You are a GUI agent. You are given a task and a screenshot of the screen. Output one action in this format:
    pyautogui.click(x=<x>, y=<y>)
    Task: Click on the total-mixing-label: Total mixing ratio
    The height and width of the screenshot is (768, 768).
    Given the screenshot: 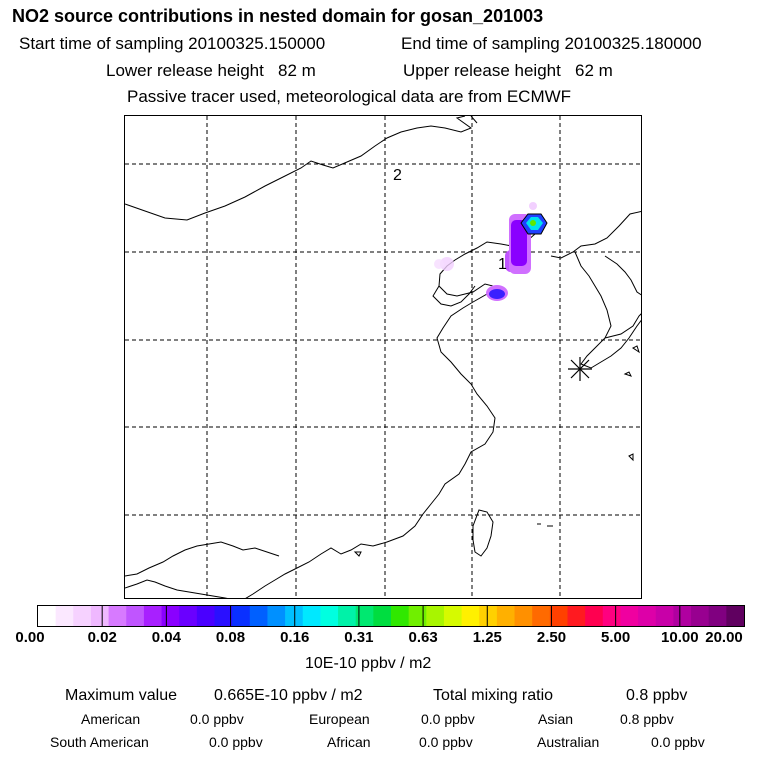 What is the action you would take?
    pyautogui.click(x=493, y=695)
    